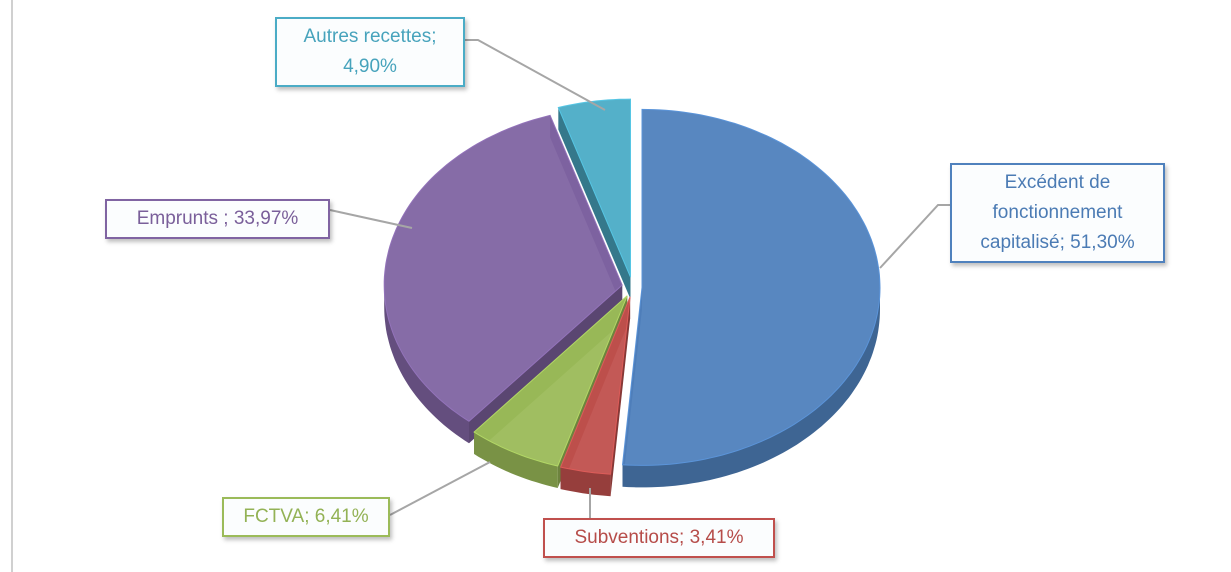  I want to click on data-label: Autres recettes; 4,90%, so click(370, 52).